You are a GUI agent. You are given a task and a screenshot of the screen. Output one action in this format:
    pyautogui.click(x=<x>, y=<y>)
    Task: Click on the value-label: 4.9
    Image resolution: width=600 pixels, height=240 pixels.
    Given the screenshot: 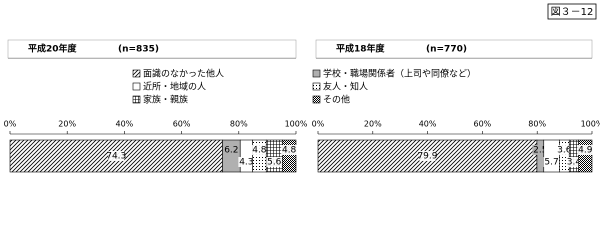 What is the action you would take?
    pyautogui.click(x=585, y=151)
    